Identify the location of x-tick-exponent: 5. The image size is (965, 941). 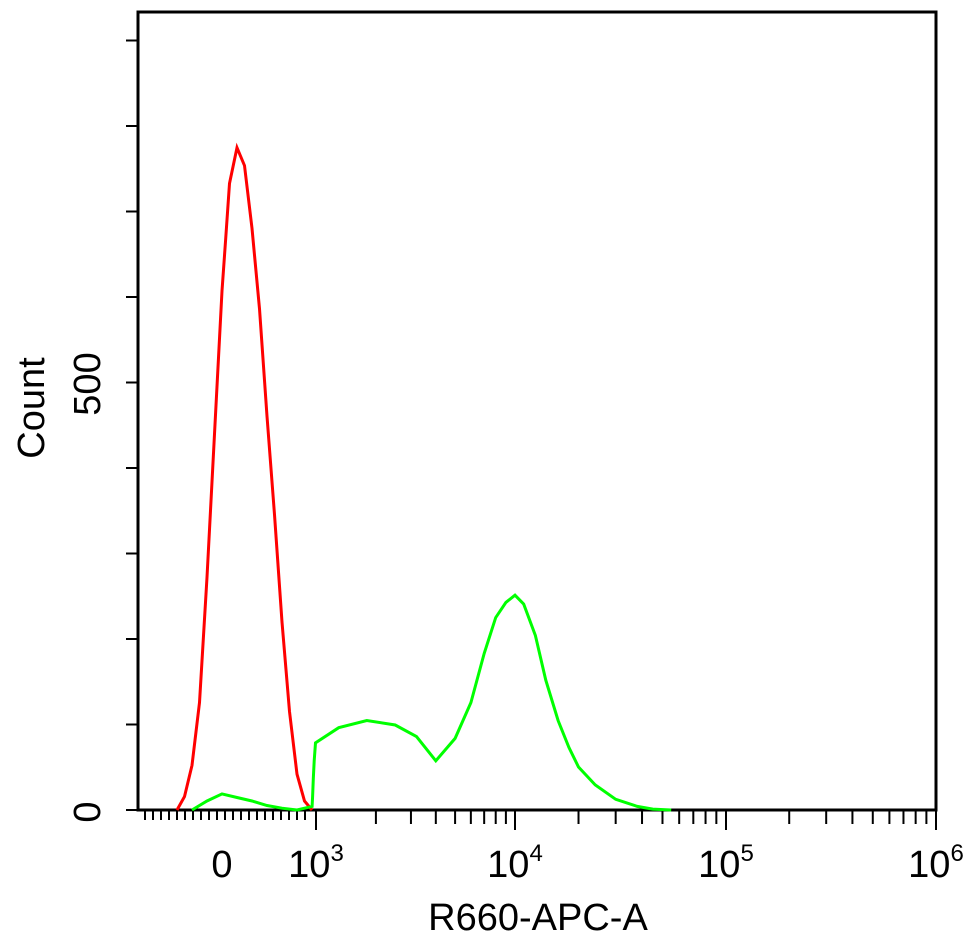
(746, 853).